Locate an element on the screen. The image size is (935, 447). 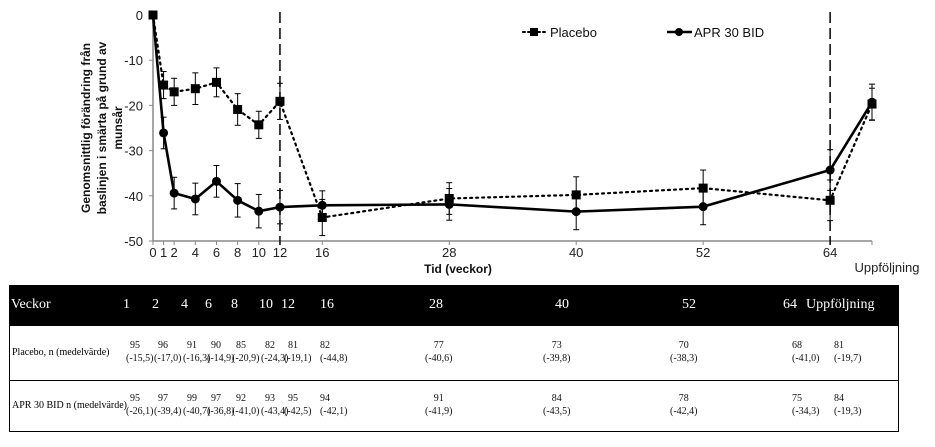
y-axis-title-line: Genomsnittlig förändring från is located at coordinates (86, 128).